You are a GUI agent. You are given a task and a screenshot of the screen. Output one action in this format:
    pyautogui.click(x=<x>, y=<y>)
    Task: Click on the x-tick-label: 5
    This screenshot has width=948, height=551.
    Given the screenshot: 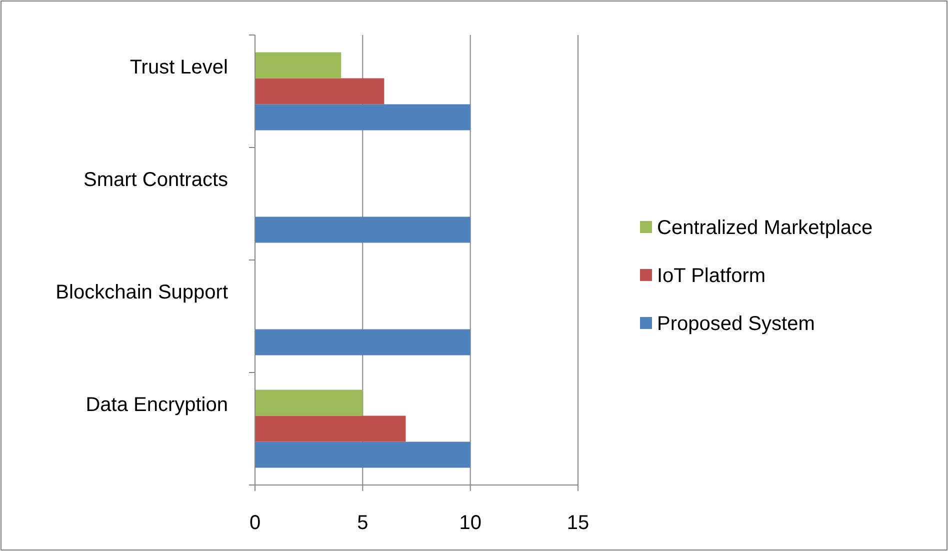 What is the action you would take?
    pyautogui.click(x=362, y=523)
    